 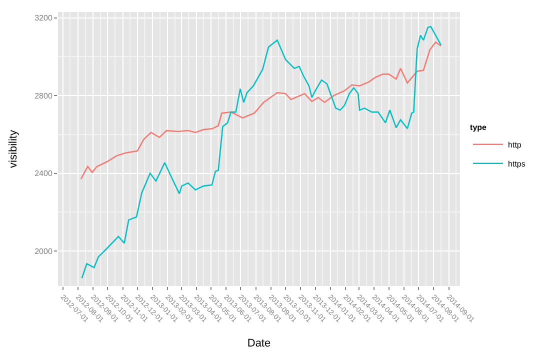 I want to click on y-tick-label: 2000, so click(x=43, y=251).